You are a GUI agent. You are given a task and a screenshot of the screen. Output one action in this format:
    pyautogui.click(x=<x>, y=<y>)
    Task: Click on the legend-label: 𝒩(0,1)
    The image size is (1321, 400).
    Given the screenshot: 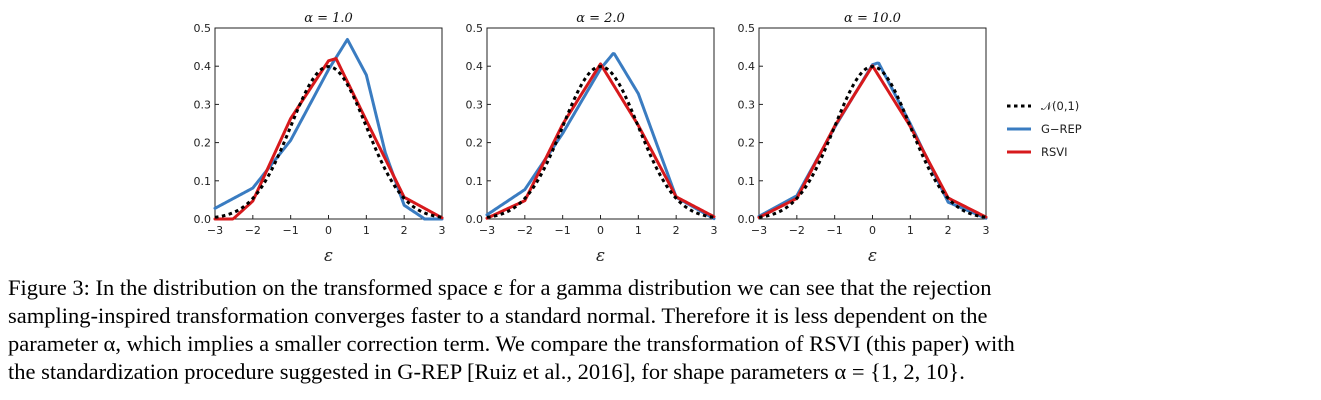 What is the action you would take?
    pyautogui.click(x=1060, y=106)
    